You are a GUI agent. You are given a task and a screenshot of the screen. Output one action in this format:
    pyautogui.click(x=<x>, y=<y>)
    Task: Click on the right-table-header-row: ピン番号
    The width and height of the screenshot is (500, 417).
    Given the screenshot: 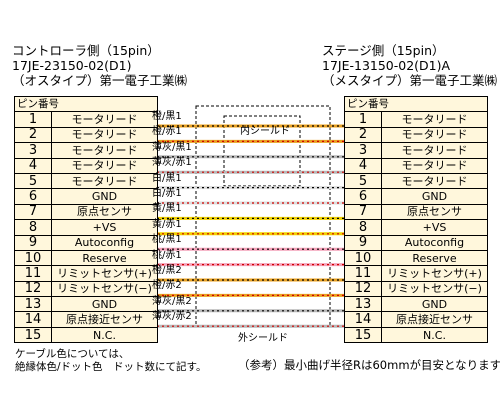 What is the action you would take?
    pyautogui.click(x=416, y=104)
    